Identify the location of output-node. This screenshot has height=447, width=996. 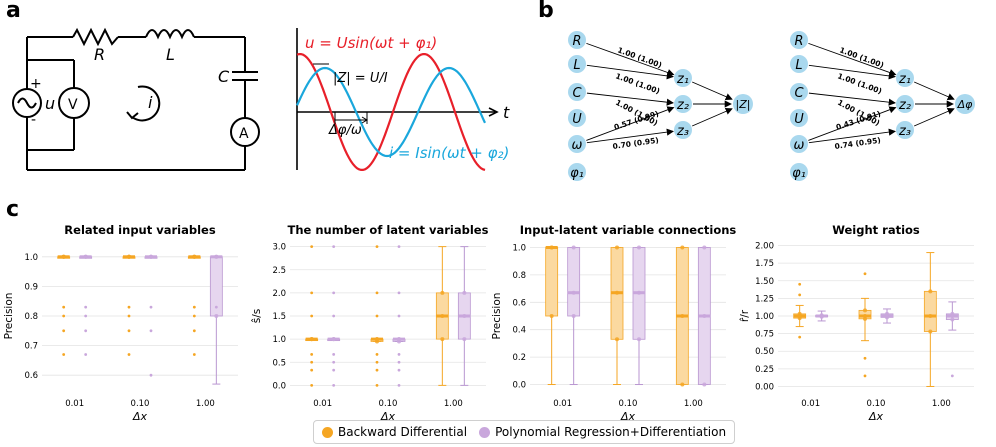
(743, 104).